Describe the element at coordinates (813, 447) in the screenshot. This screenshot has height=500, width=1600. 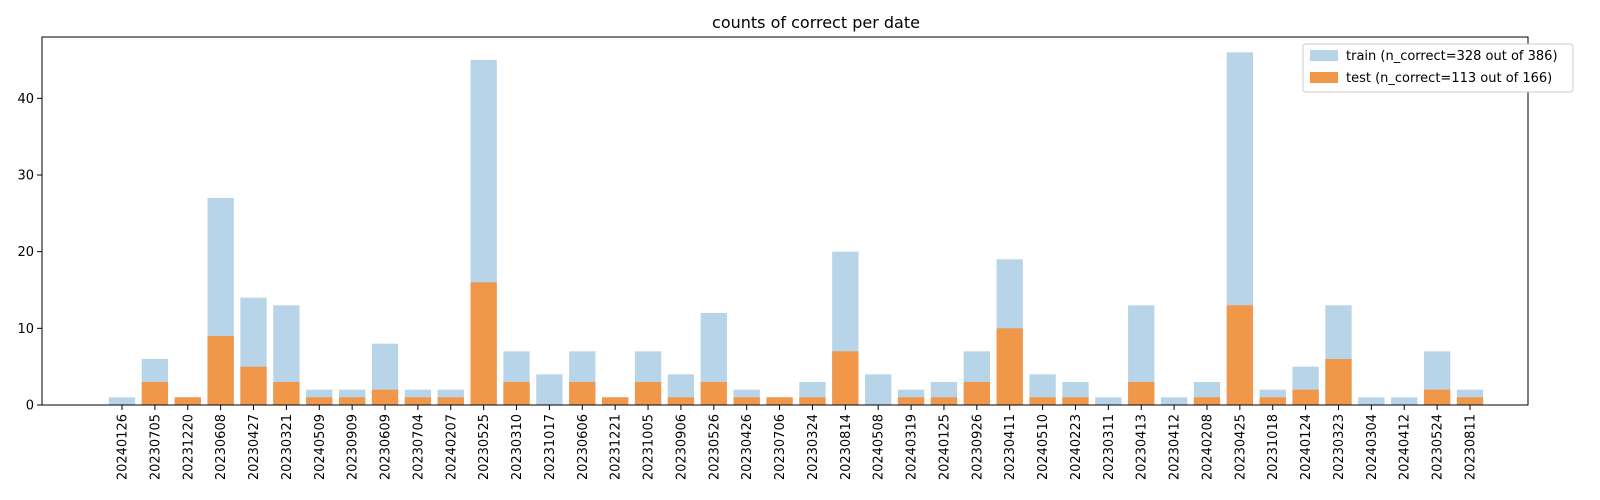
I see `x-tick-label: 20230324` at that location.